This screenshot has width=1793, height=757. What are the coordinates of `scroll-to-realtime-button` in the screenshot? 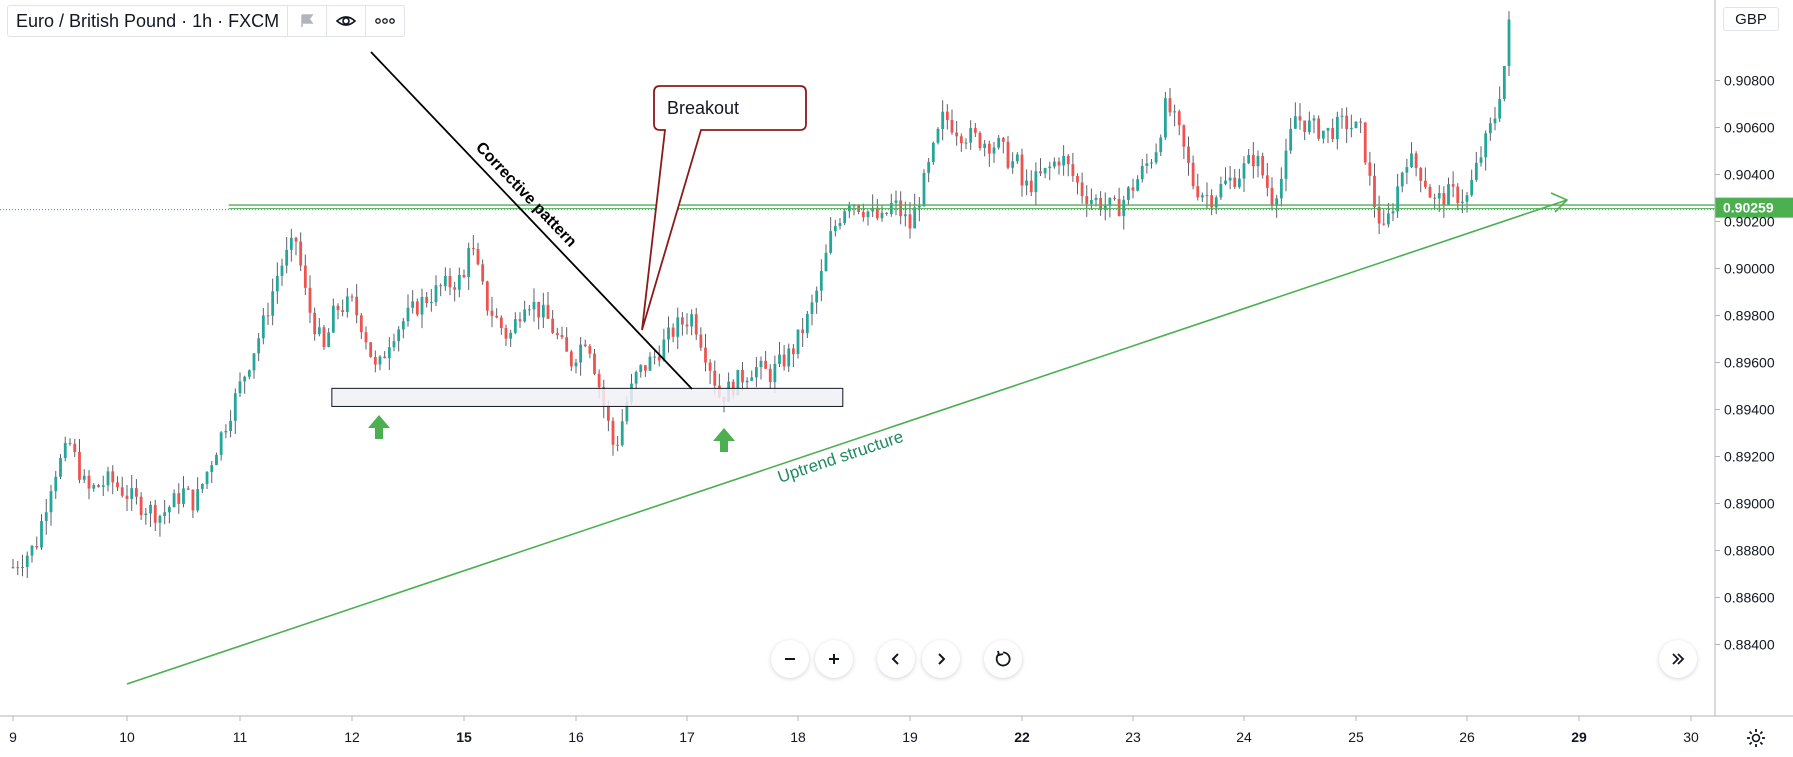 It's located at (1678, 659).